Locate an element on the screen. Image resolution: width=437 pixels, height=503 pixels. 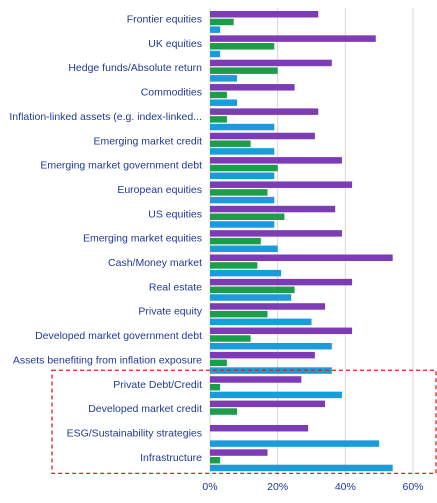
category-label: Private equity is located at coordinates (170, 312).